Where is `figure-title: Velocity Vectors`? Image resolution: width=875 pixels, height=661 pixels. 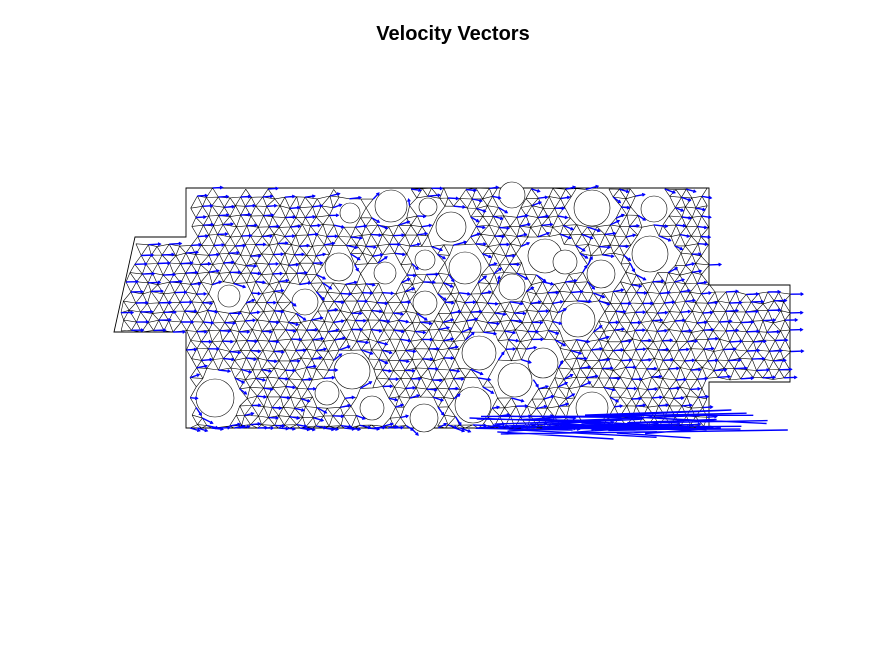
figure-title: Velocity Vectors is located at coordinates (452, 34).